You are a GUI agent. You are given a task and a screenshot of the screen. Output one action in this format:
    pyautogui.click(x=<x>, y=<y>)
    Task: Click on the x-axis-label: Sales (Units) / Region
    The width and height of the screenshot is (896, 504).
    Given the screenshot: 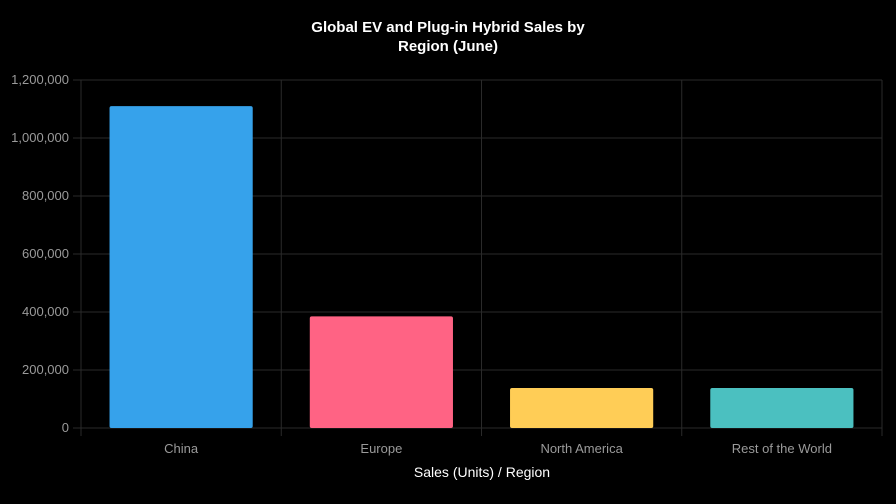 What is the action you would take?
    pyautogui.click(x=482, y=472)
    